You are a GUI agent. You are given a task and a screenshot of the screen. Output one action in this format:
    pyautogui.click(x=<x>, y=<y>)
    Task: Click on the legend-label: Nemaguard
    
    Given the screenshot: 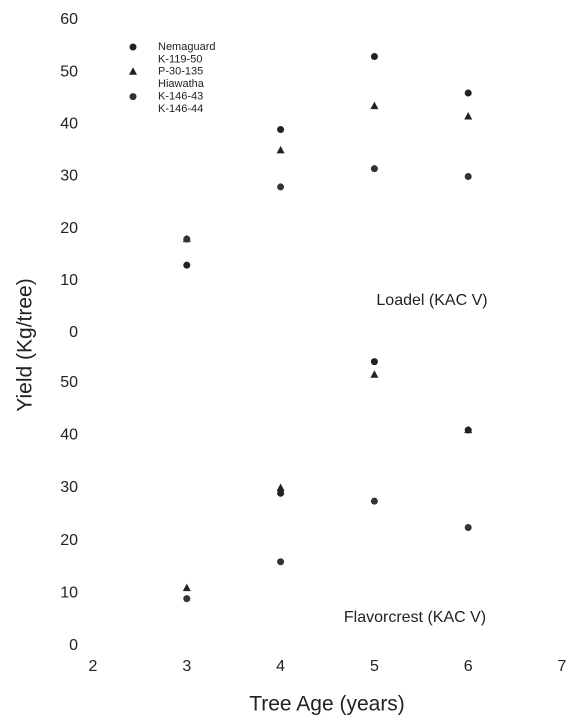 What is the action you would take?
    pyautogui.click(x=186, y=47)
    